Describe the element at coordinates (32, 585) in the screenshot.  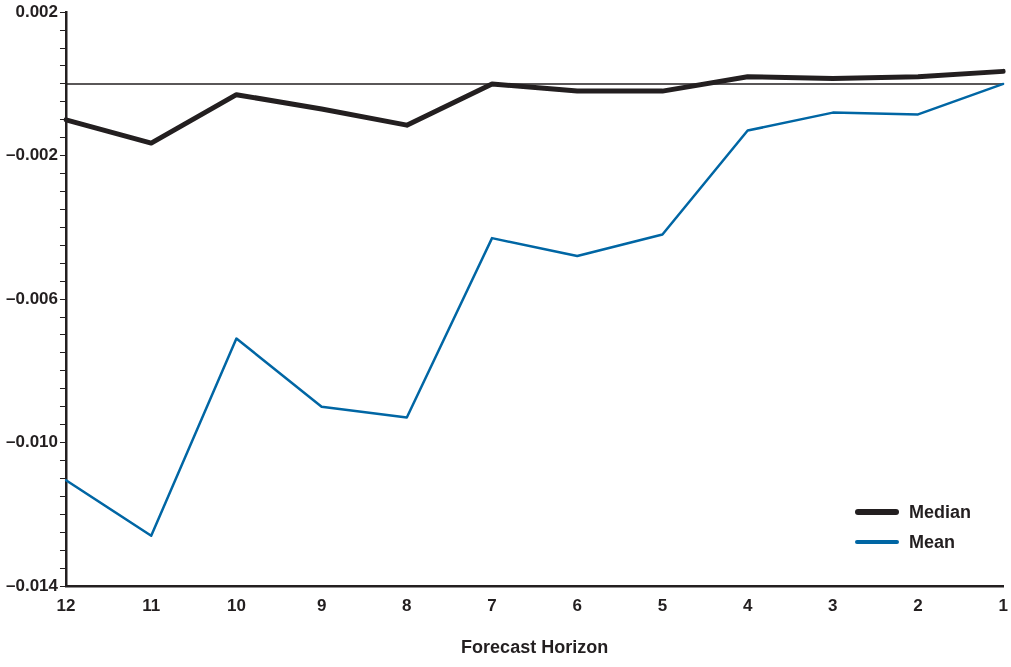
I see `y-tick-label: –0.014` at that location.